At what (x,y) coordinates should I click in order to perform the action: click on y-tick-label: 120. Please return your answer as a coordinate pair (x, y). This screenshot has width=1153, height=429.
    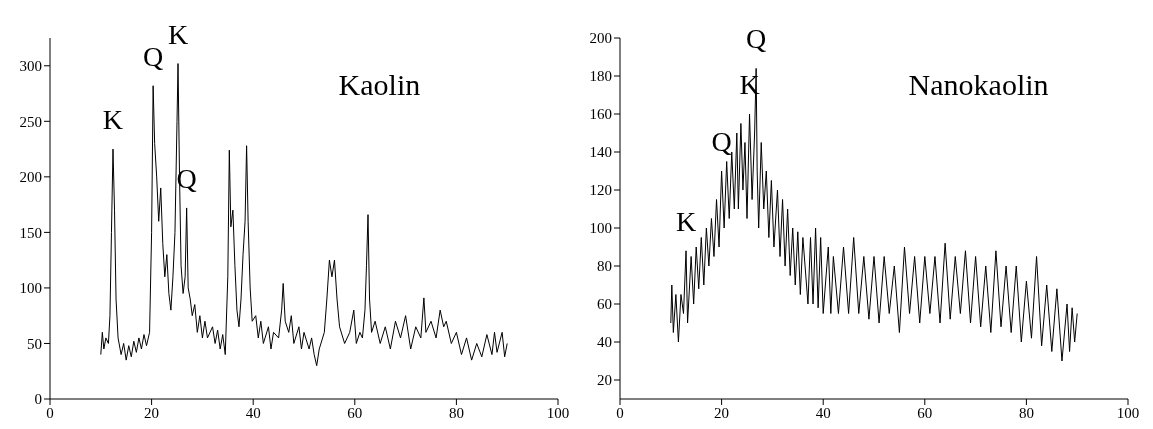
    Looking at the image, I should click on (600, 190).